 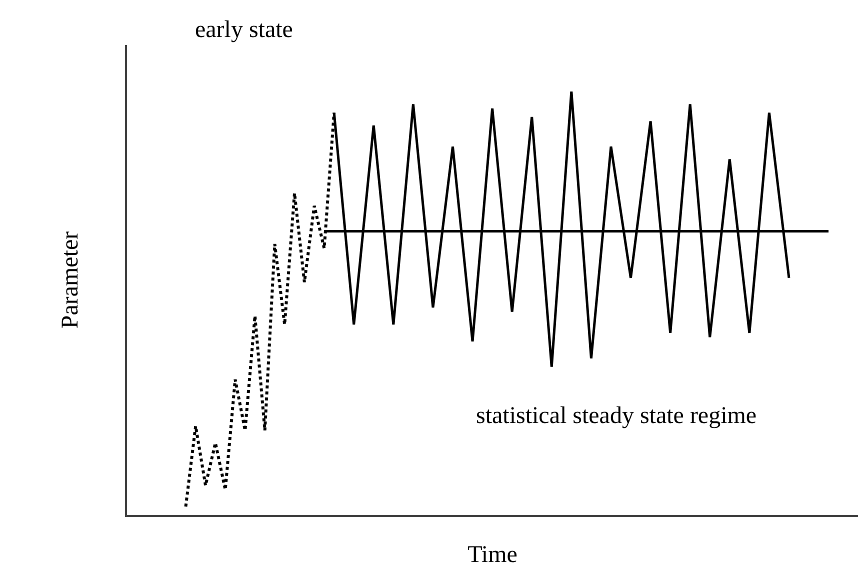 What do you see at coordinates (493, 555) in the screenshot?
I see `x-axis-title: Time` at bounding box center [493, 555].